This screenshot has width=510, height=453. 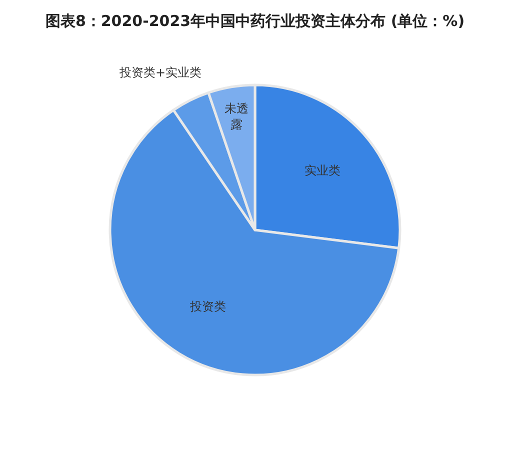 What do you see at coordinates (255, 21) in the screenshot?
I see `title: 图表8：2020-2023年中国中药行业投资主体分布 (单位：%)` at bounding box center [255, 21].